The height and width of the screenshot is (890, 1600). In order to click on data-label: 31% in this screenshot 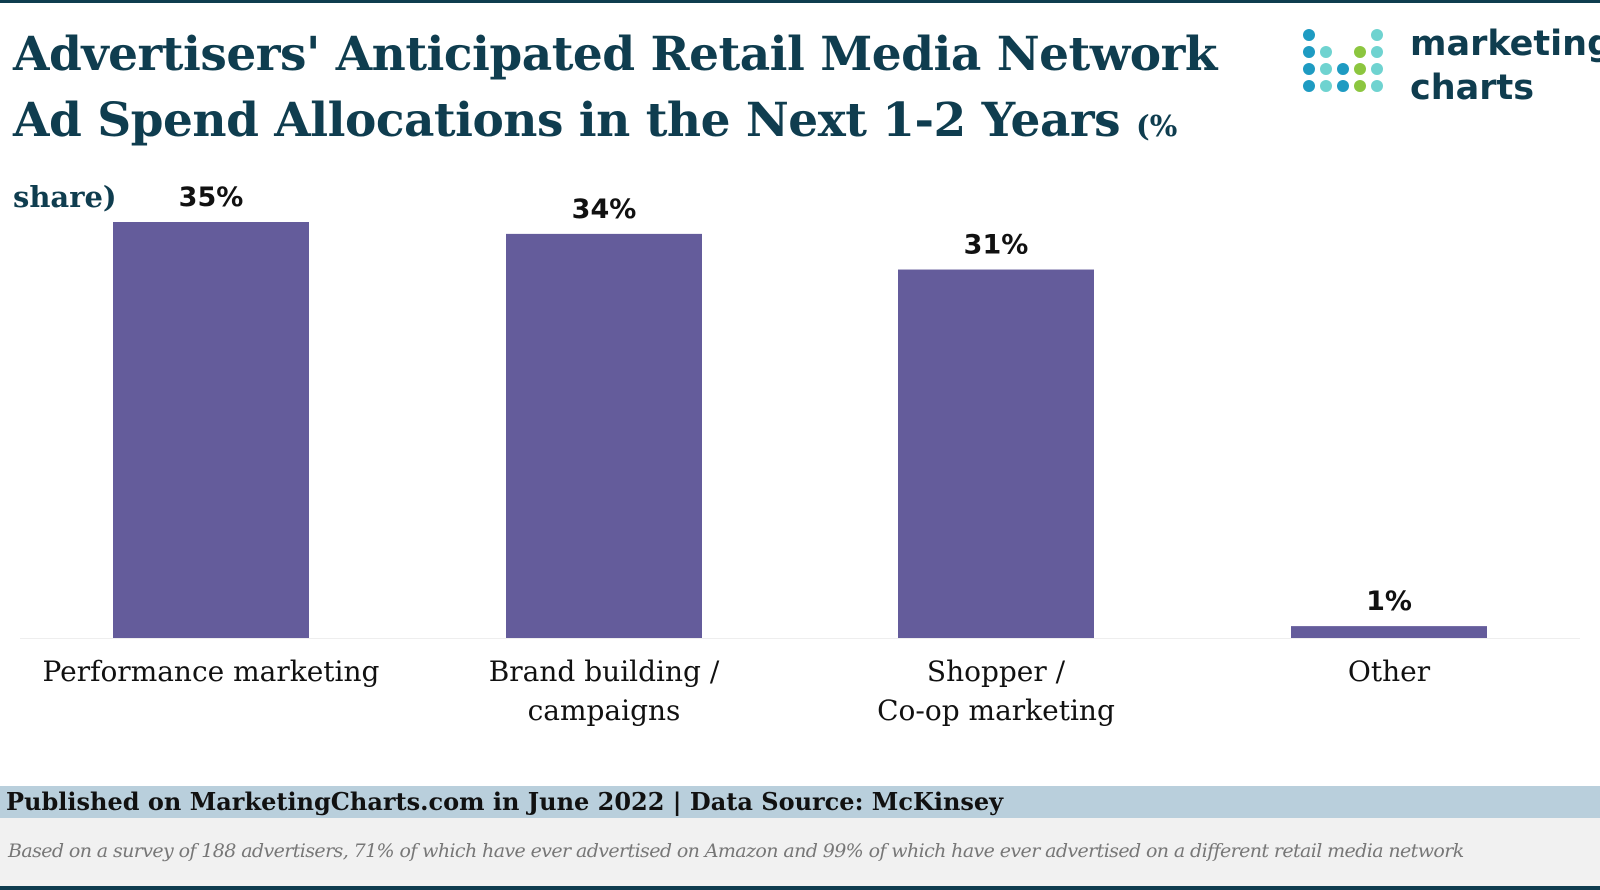, I will do `click(996, 245)`.